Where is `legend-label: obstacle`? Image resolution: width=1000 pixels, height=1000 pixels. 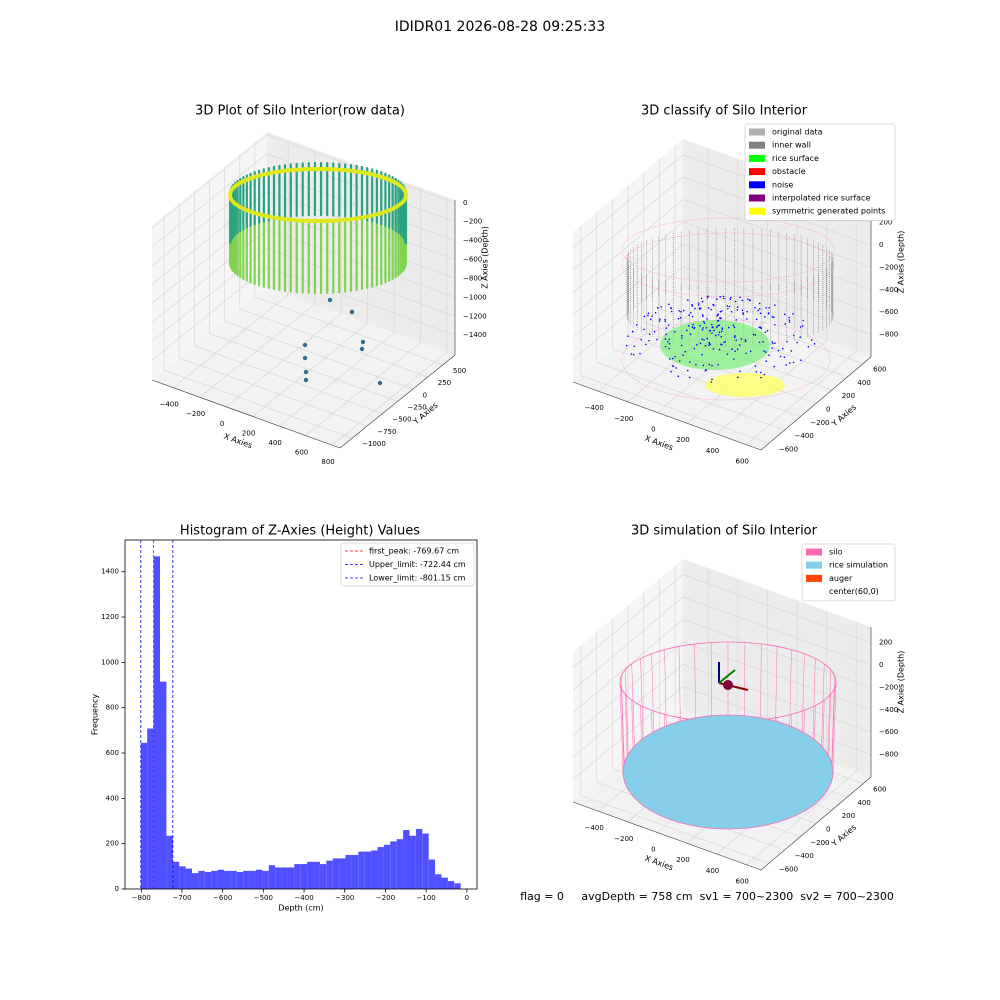
legend-label: obstacle is located at coordinates (789, 171).